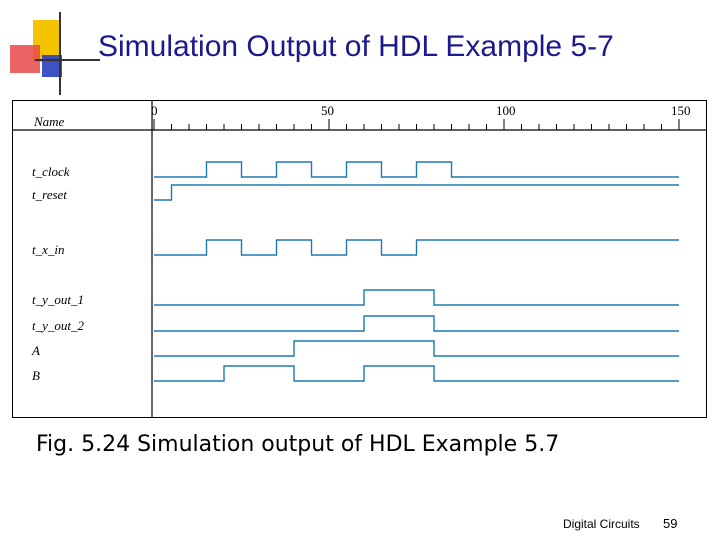 This screenshot has height=540, width=720. Describe the element at coordinates (601, 524) in the screenshot. I see `footer-course-name: Digital Circuits` at that location.